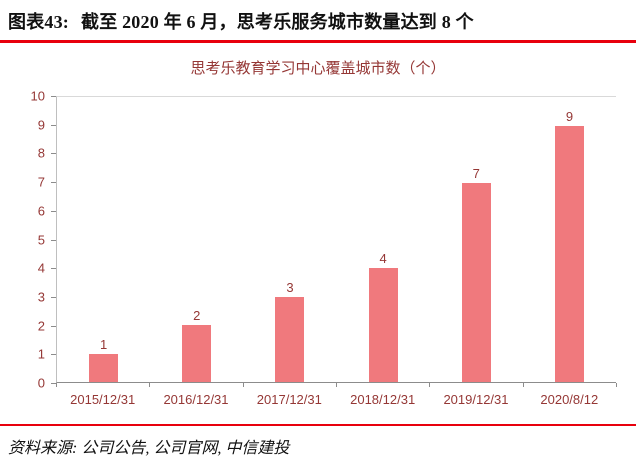  I want to click on bar-group: 7, so click(476, 239).